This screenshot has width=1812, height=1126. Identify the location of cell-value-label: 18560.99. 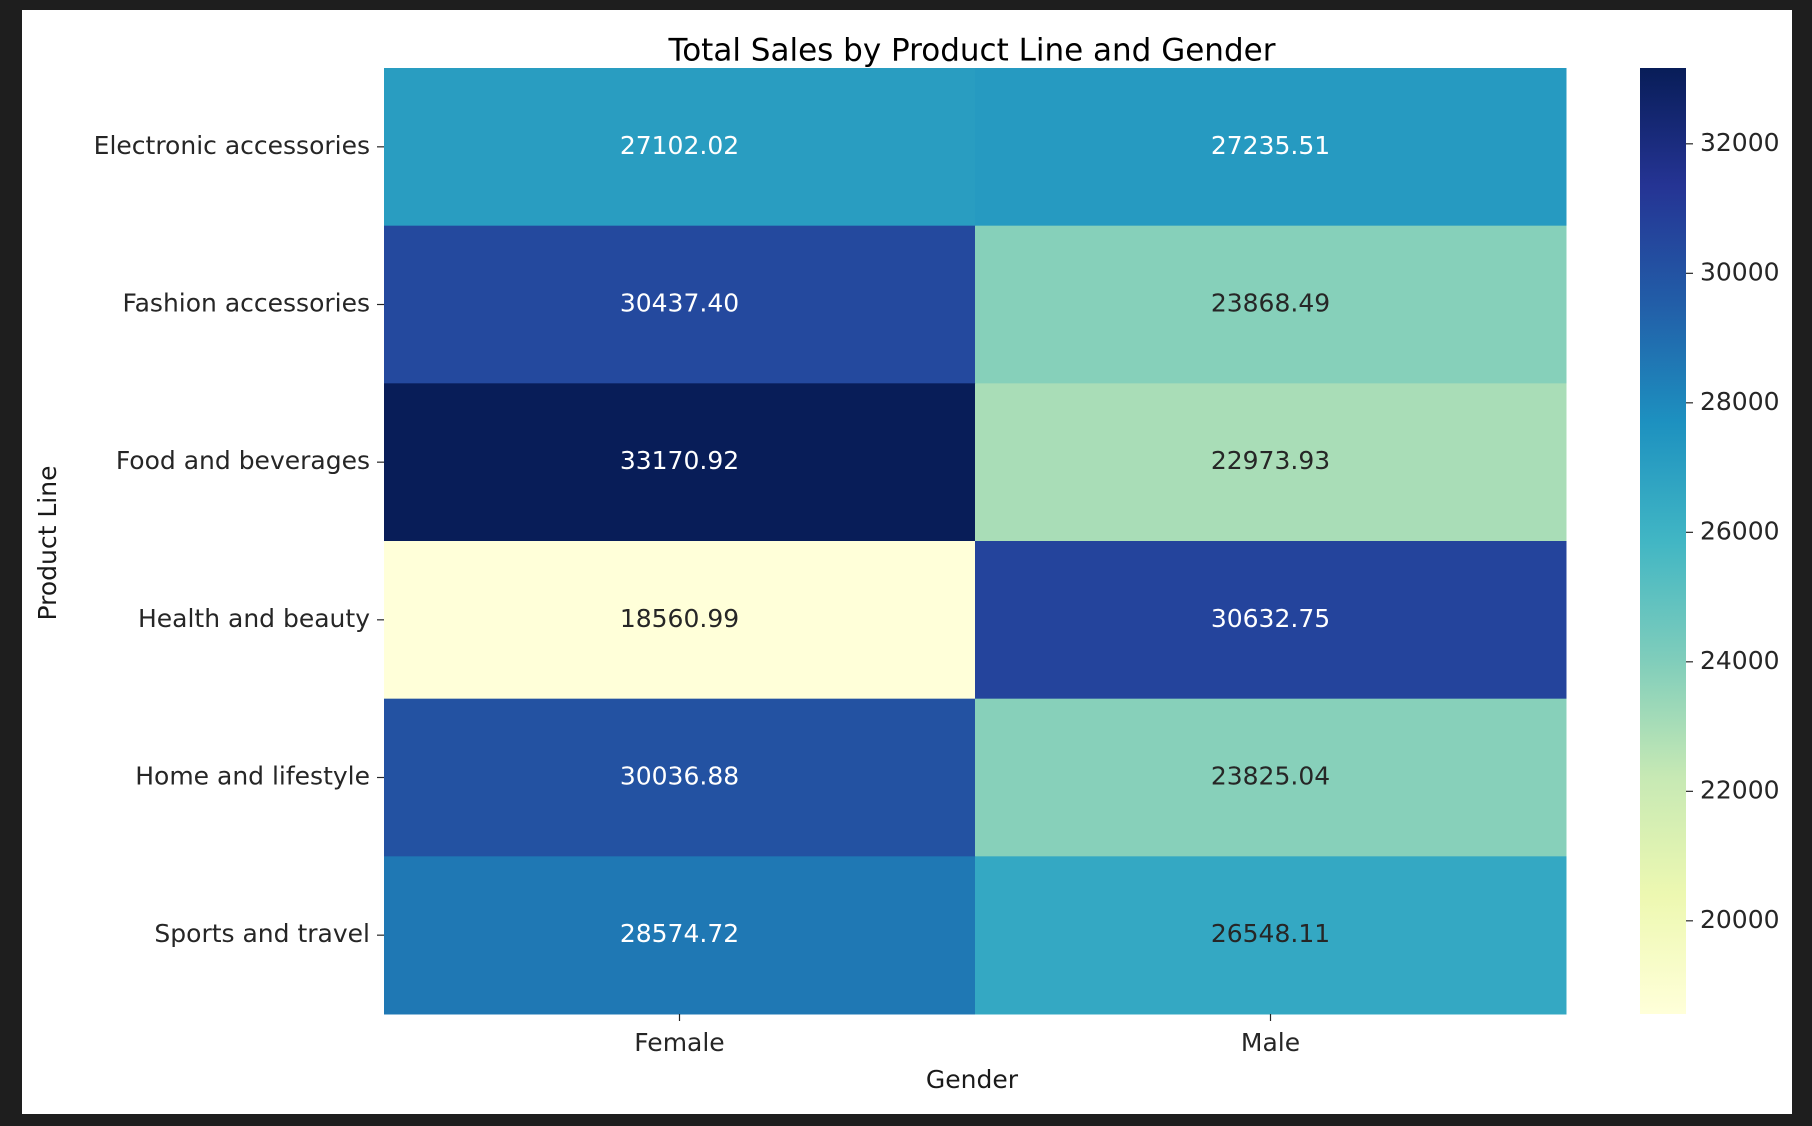
(679, 618).